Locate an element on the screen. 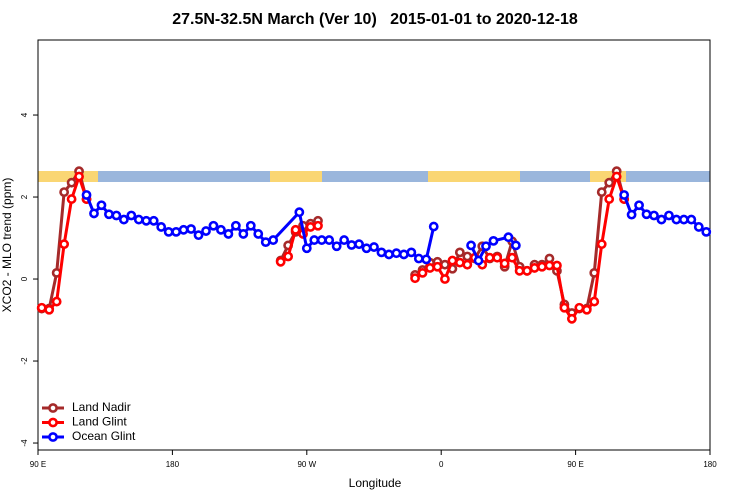 This screenshot has height=500, width=750. y-axis-label: XCO2 - MLO trend (ppm) is located at coordinates (7, 245).